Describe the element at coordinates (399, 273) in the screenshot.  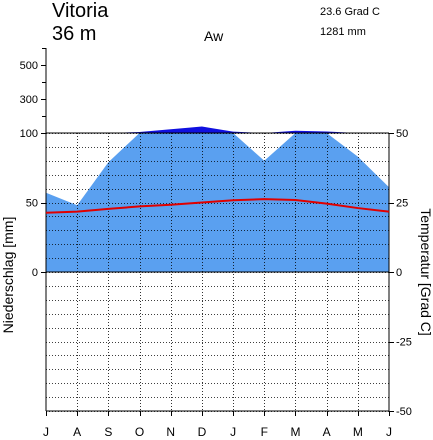
I see `temp-tick-label: 0` at that location.